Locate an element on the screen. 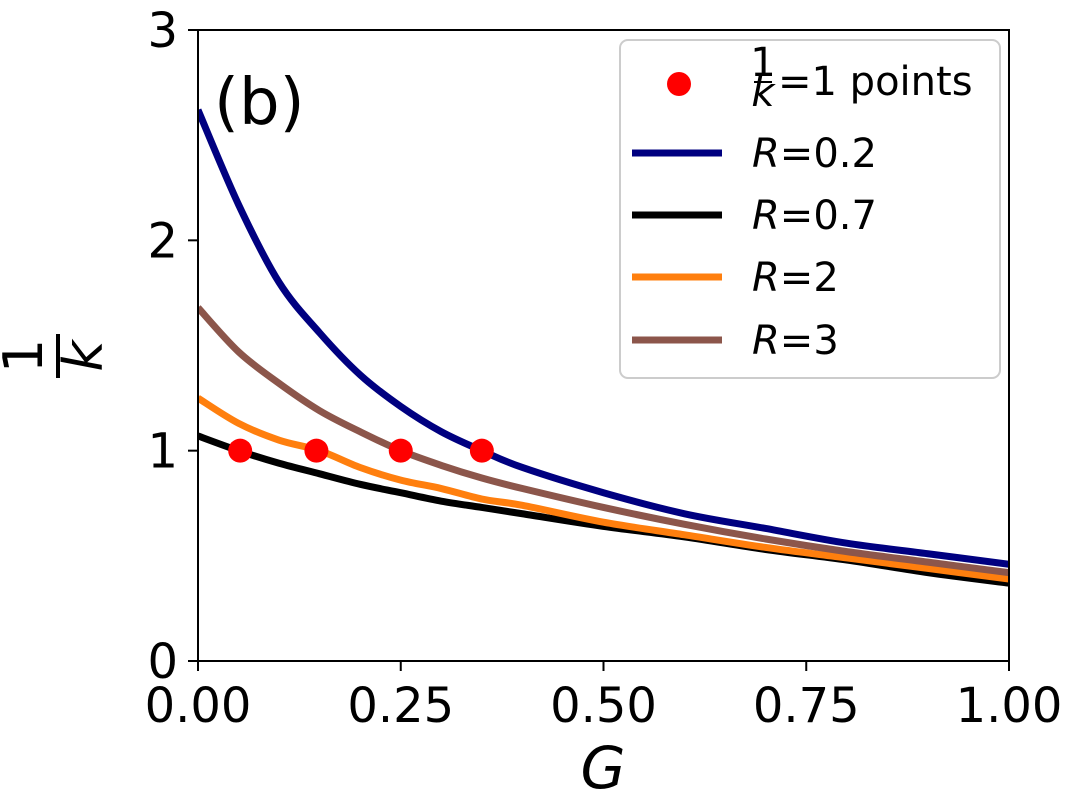 This screenshot has height=810, width=1080. legend-label-r3-value: =3 is located at coordinates (809, 341).